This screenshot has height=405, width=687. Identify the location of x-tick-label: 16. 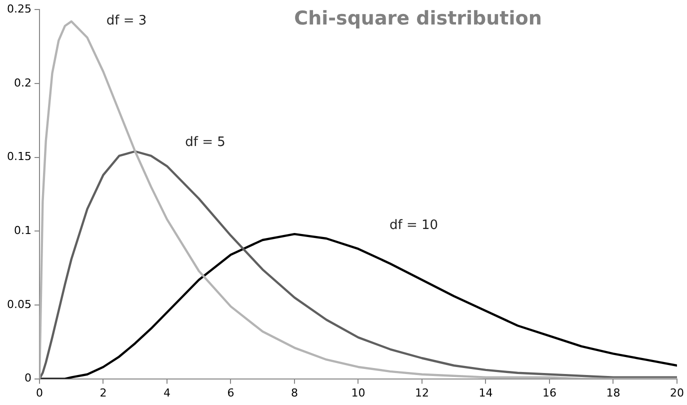
(549, 393).